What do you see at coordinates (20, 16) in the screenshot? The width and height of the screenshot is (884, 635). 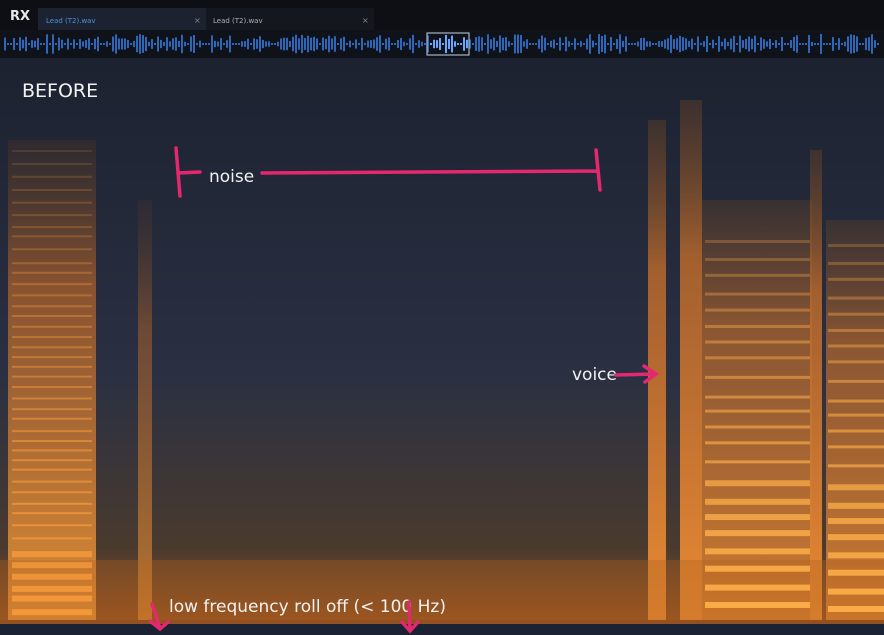 I see `logo: RX` at bounding box center [20, 16].